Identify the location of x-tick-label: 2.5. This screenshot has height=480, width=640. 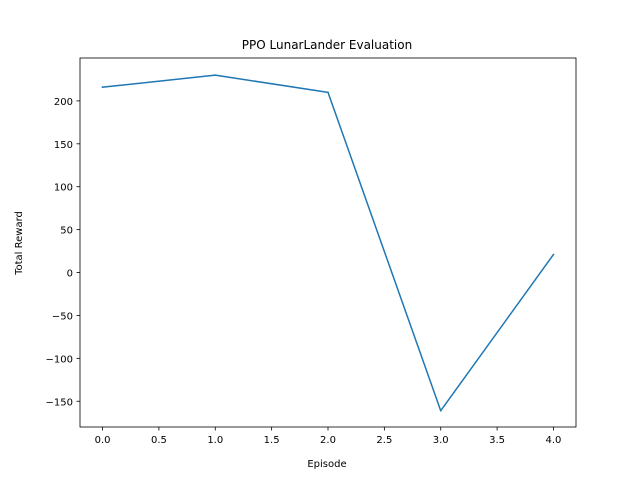
(384, 440).